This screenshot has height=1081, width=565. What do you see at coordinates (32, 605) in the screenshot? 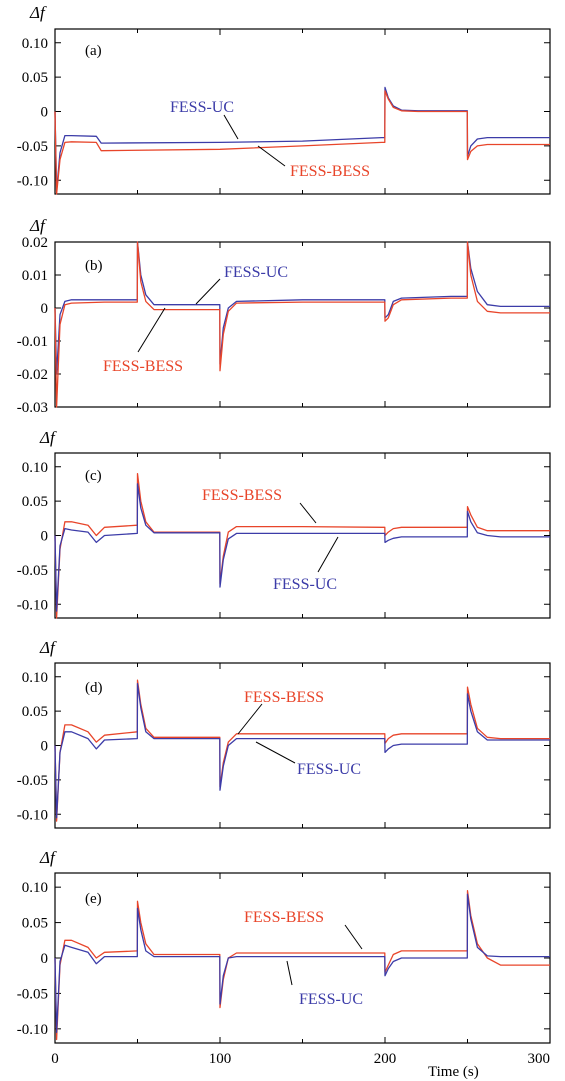
I see `panel-c-ytick-label: -0.10` at bounding box center [32, 605].